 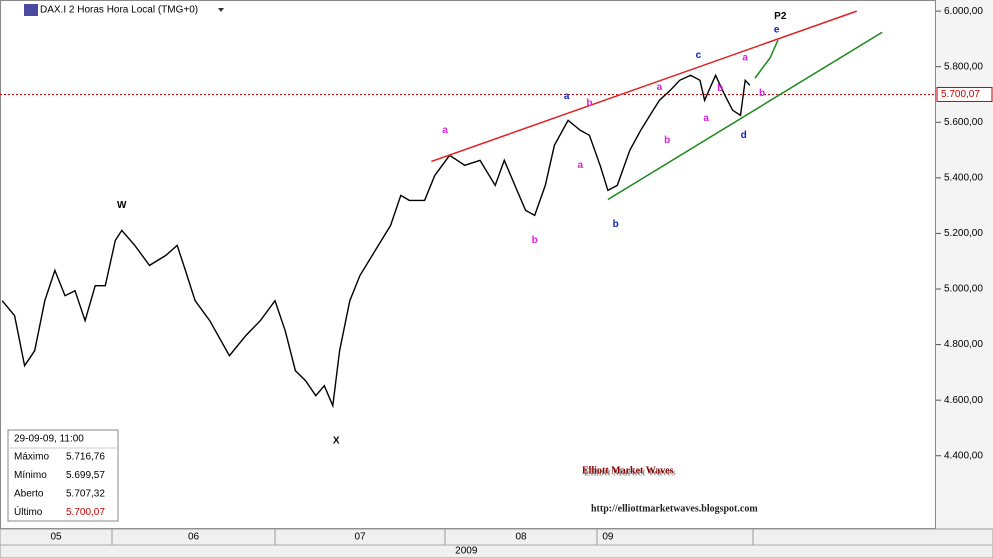 I want to click on y-tick-label: 5.600,00, so click(x=963, y=122).